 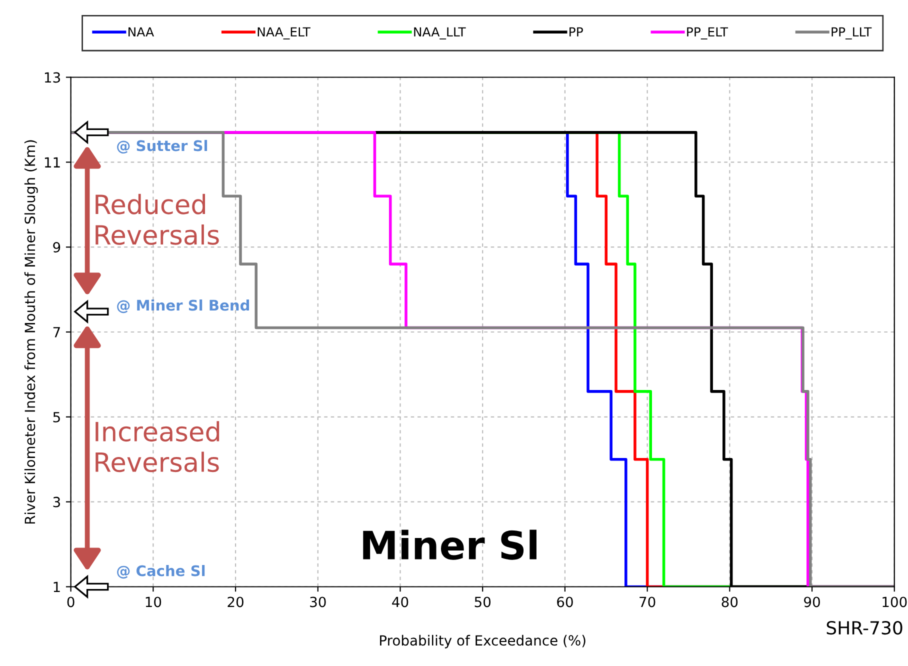 What do you see at coordinates (483, 641) in the screenshot?
I see `x-axis-title: Probability of Exceedance (%)` at bounding box center [483, 641].